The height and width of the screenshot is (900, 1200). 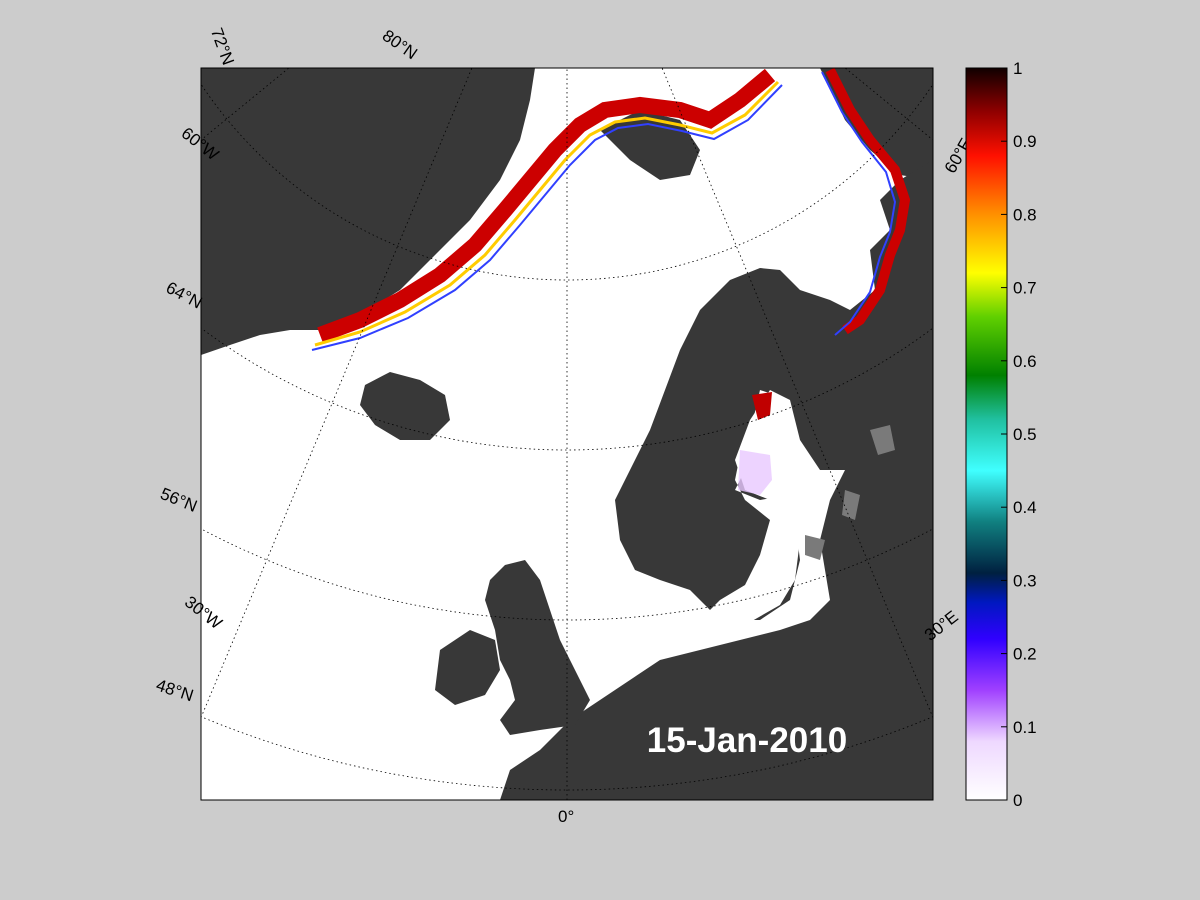 What do you see at coordinates (467, 667) in the screenshot?
I see `ireland` at bounding box center [467, 667].